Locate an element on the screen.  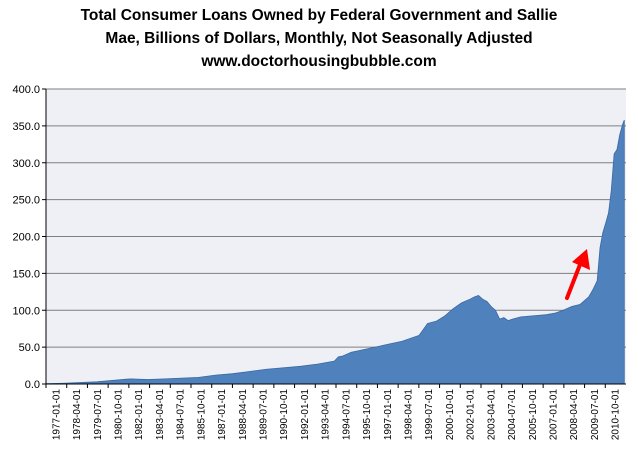
x-tick-label-22: 2004-07-01 is located at coordinates (512, 415).